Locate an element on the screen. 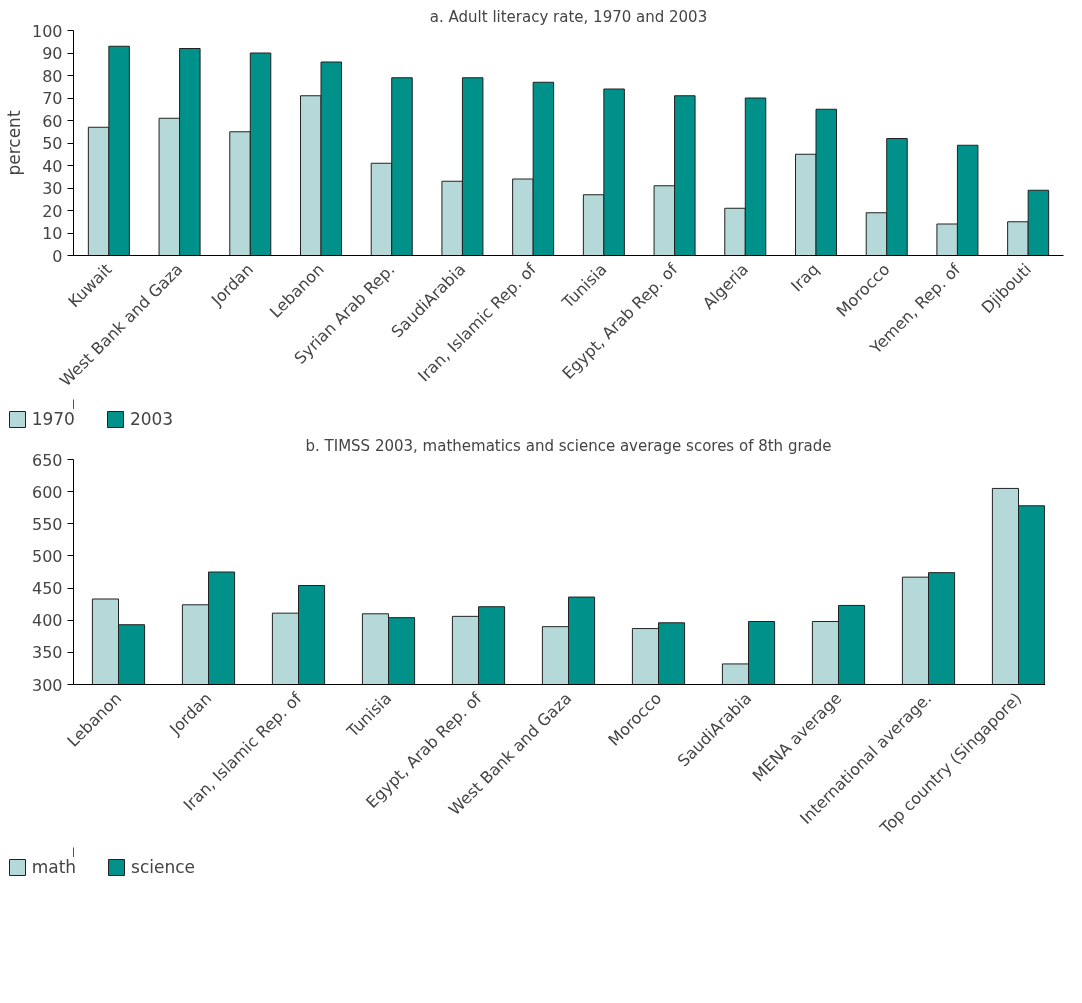 The width and height of the screenshot is (1082, 1003). y-tick-label: 60 is located at coordinates (52, 121).